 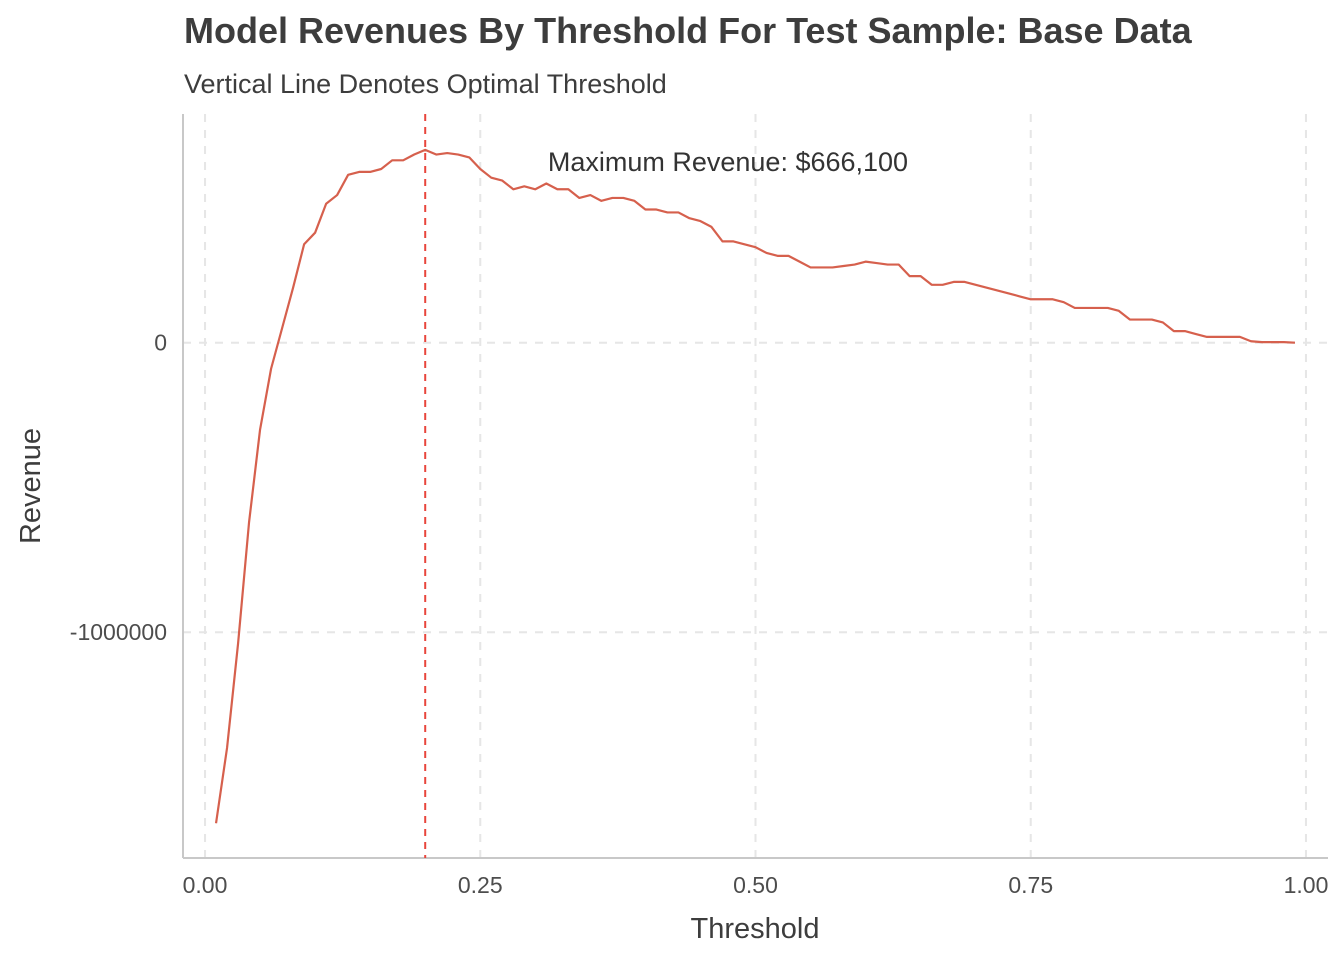 What do you see at coordinates (755, 885) in the screenshot?
I see `x-tick-label: 0.50` at bounding box center [755, 885].